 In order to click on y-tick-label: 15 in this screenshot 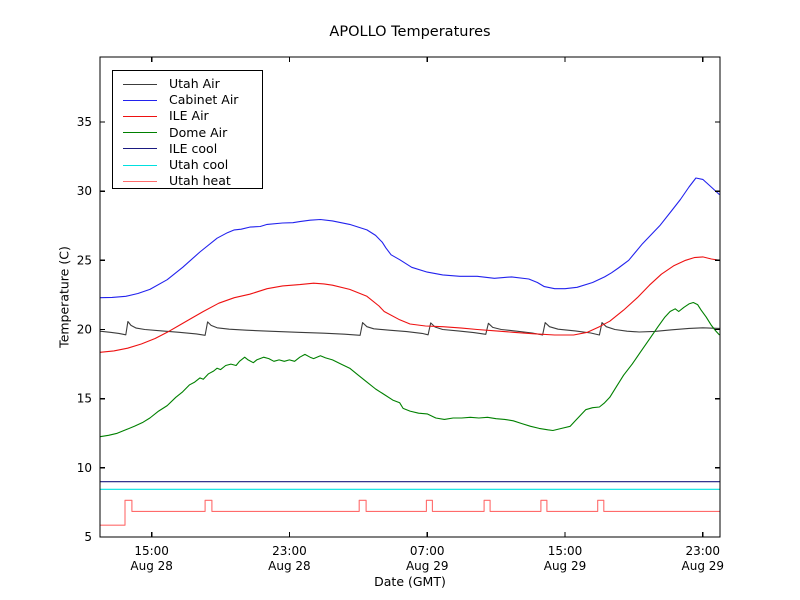, I will do `click(84, 399)`.